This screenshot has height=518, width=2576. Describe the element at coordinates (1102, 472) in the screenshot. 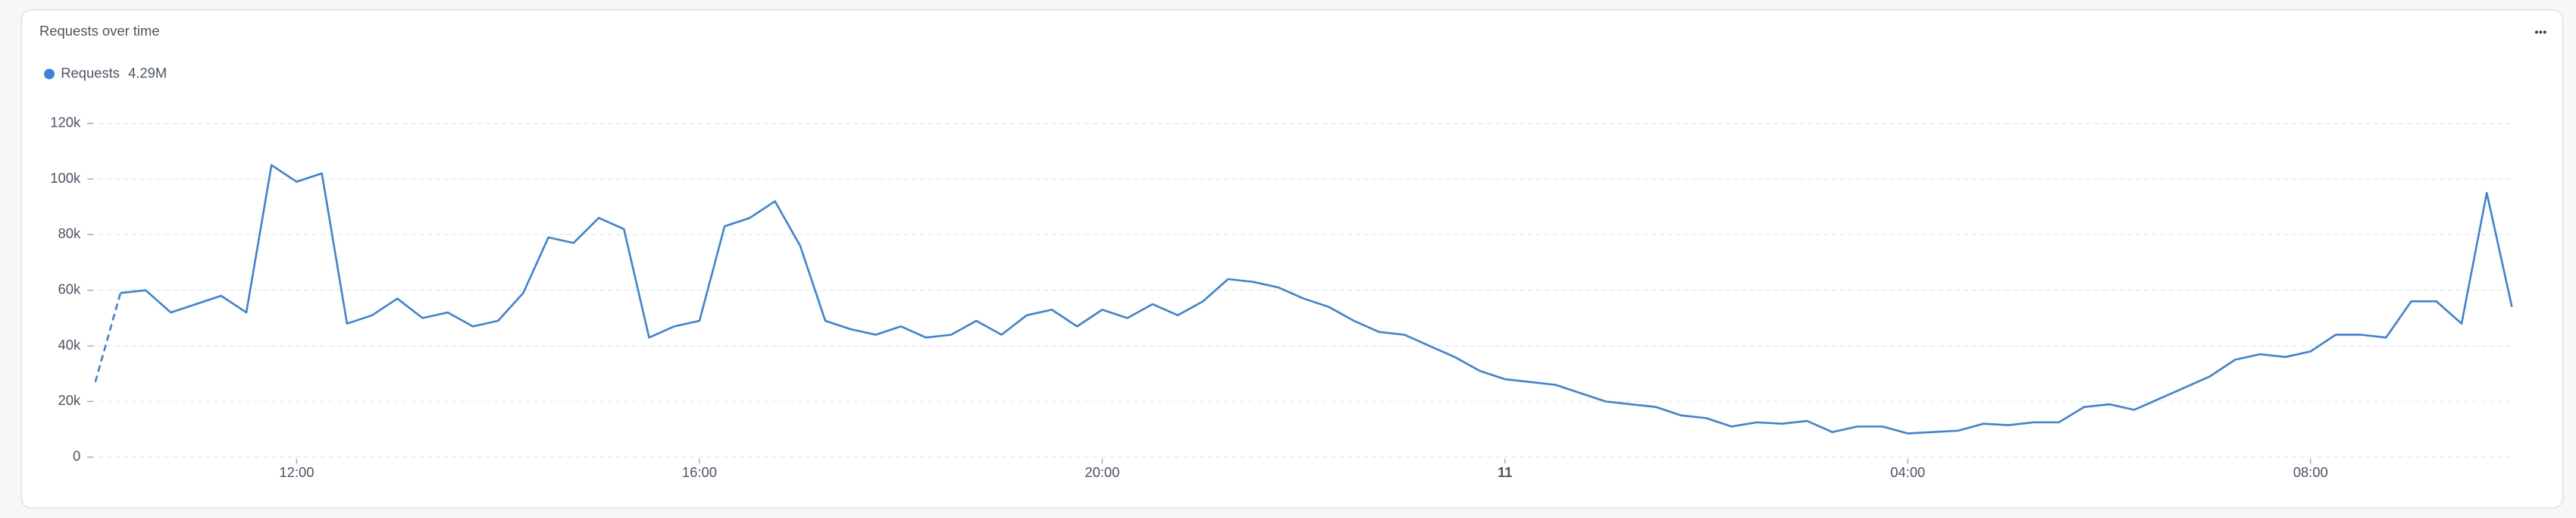

I see `x-tick-label: 20:00` at that location.